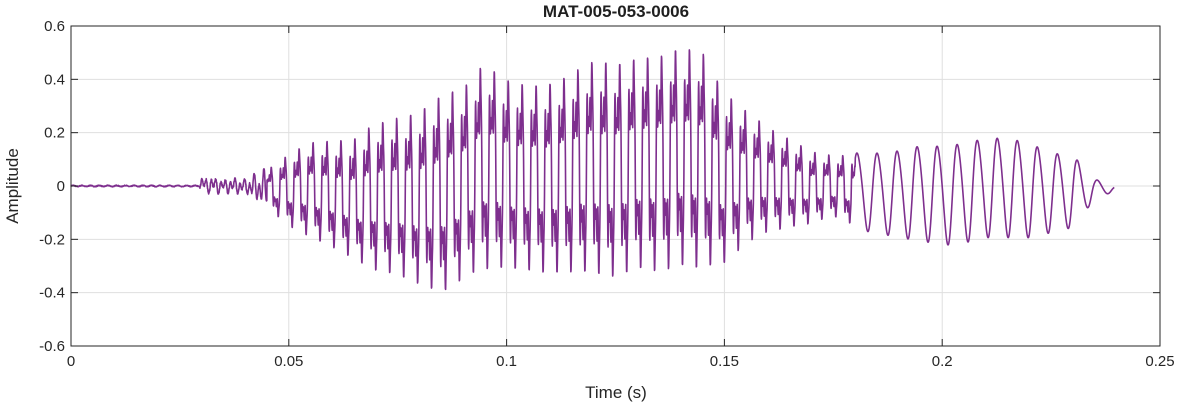 The image size is (1182, 404). Describe the element at coordinates (942, 361) in the screenshot. I see `x-tick-label: 0.2` at that location.